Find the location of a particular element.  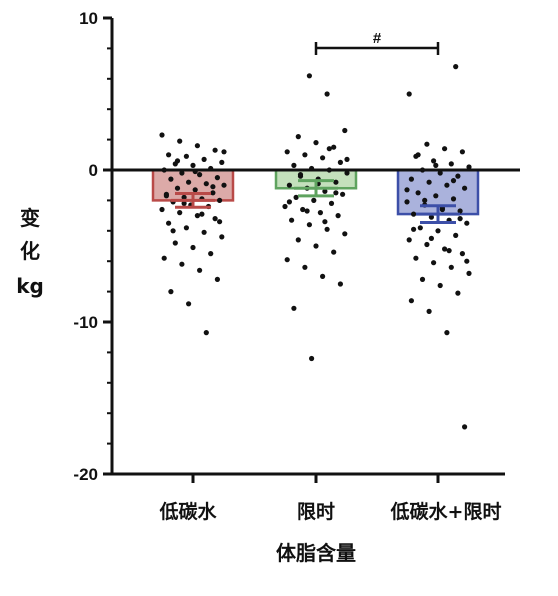

y-tick-label: 0 is located at coordinates (93, 170).